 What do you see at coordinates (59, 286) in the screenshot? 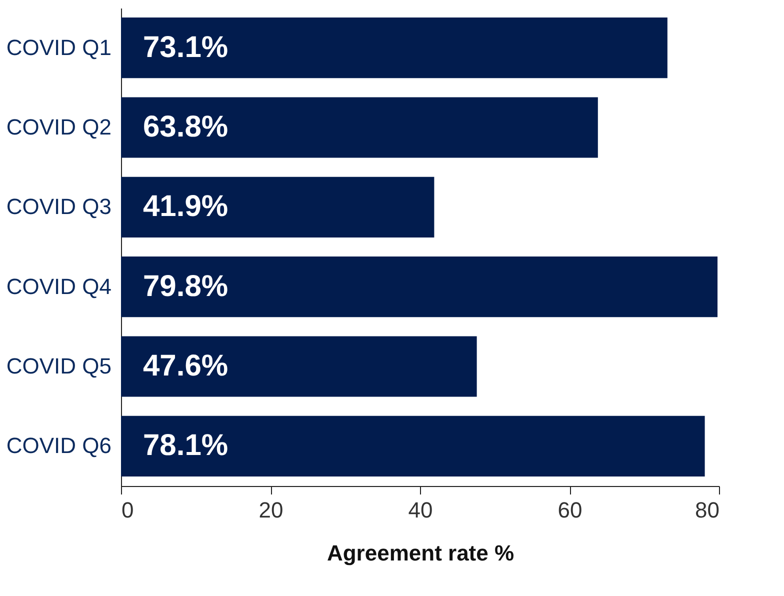
I see `y-tick-label: COVID Q4` at bounding box center [59, 286].